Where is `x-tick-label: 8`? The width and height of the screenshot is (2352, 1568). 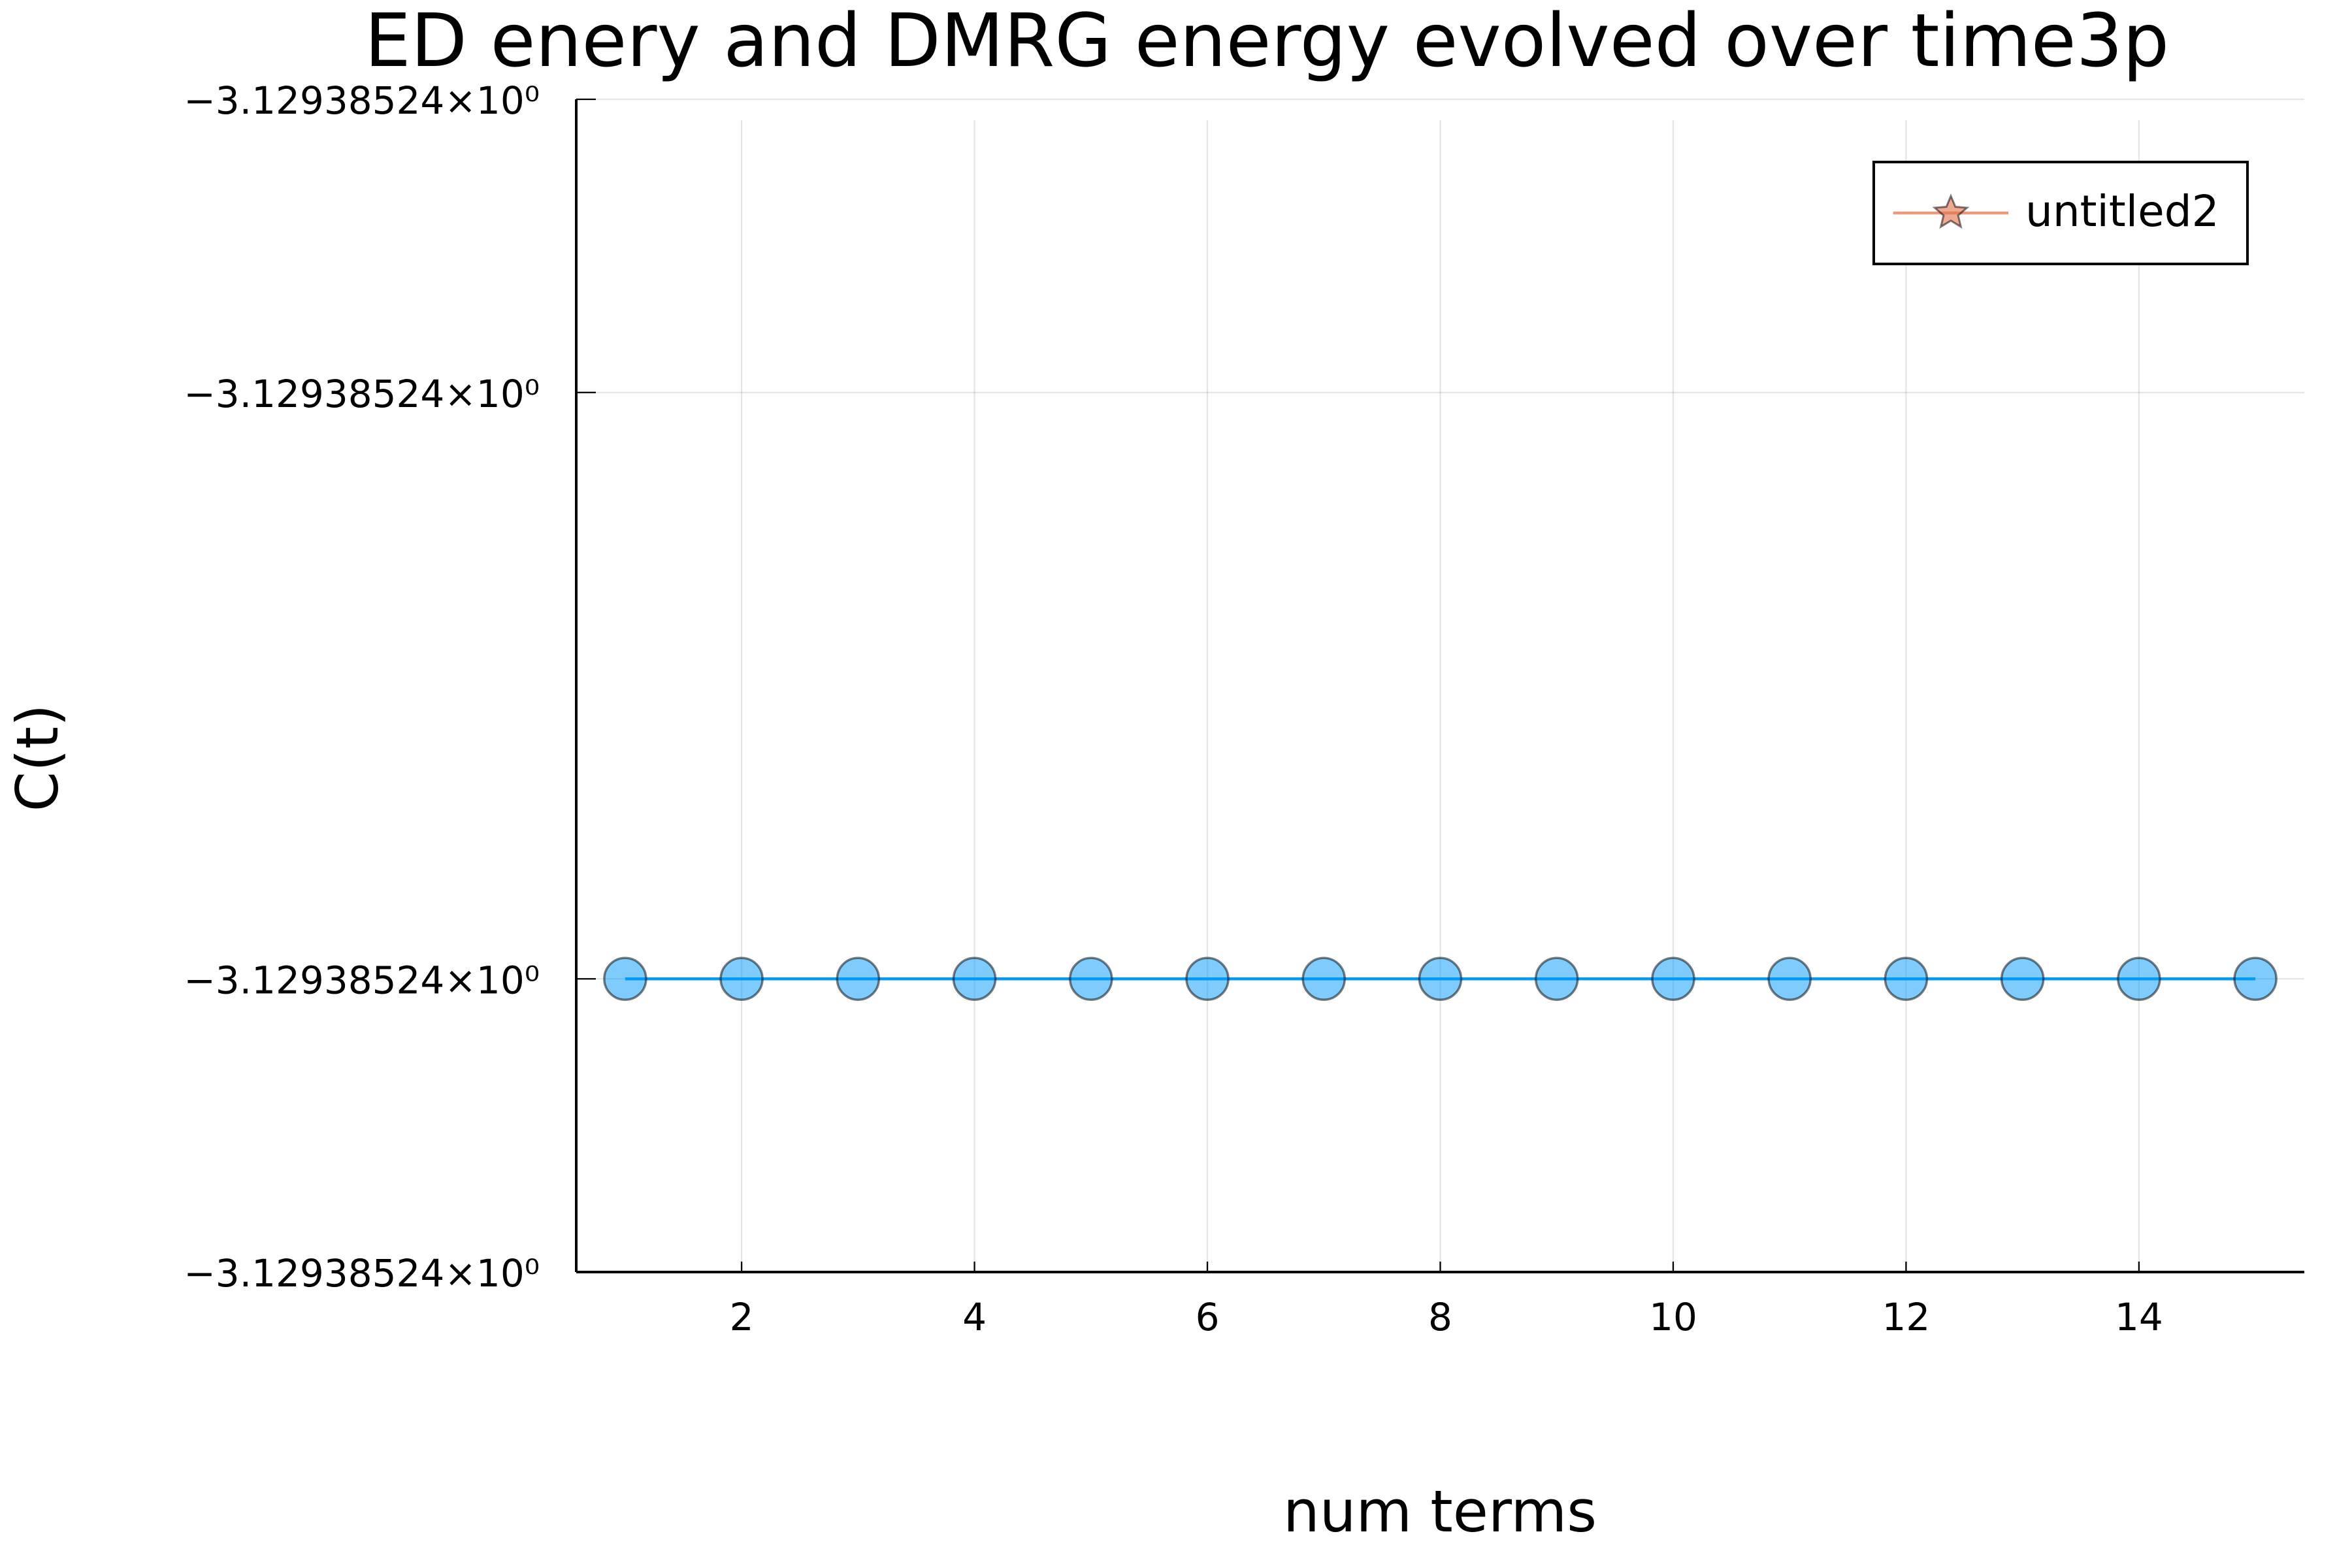
x-tick-label: 8 is located at coordinates (1440, 1317).